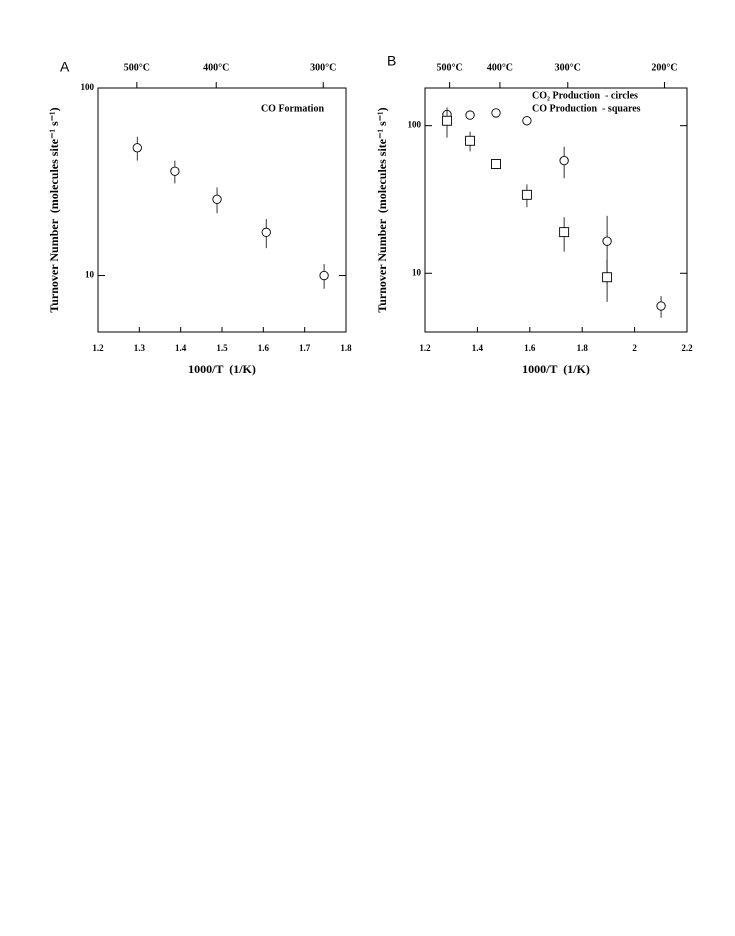 The width and height of the screenshot is (735, 936). Describe the element at coordinates (140, 348) in the screenshot. I see `x-tick-label: 1.3` at that location.